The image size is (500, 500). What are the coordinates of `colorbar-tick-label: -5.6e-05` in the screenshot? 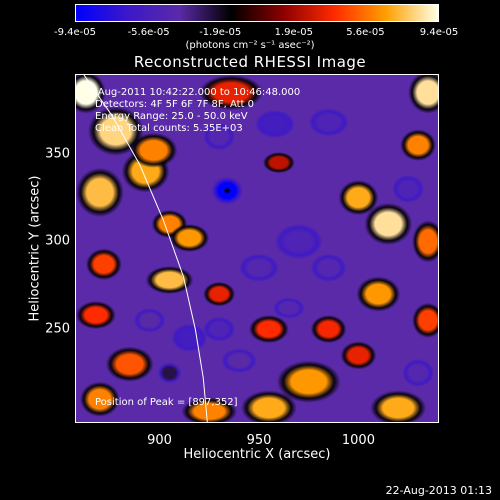 It's located at (148, 32).